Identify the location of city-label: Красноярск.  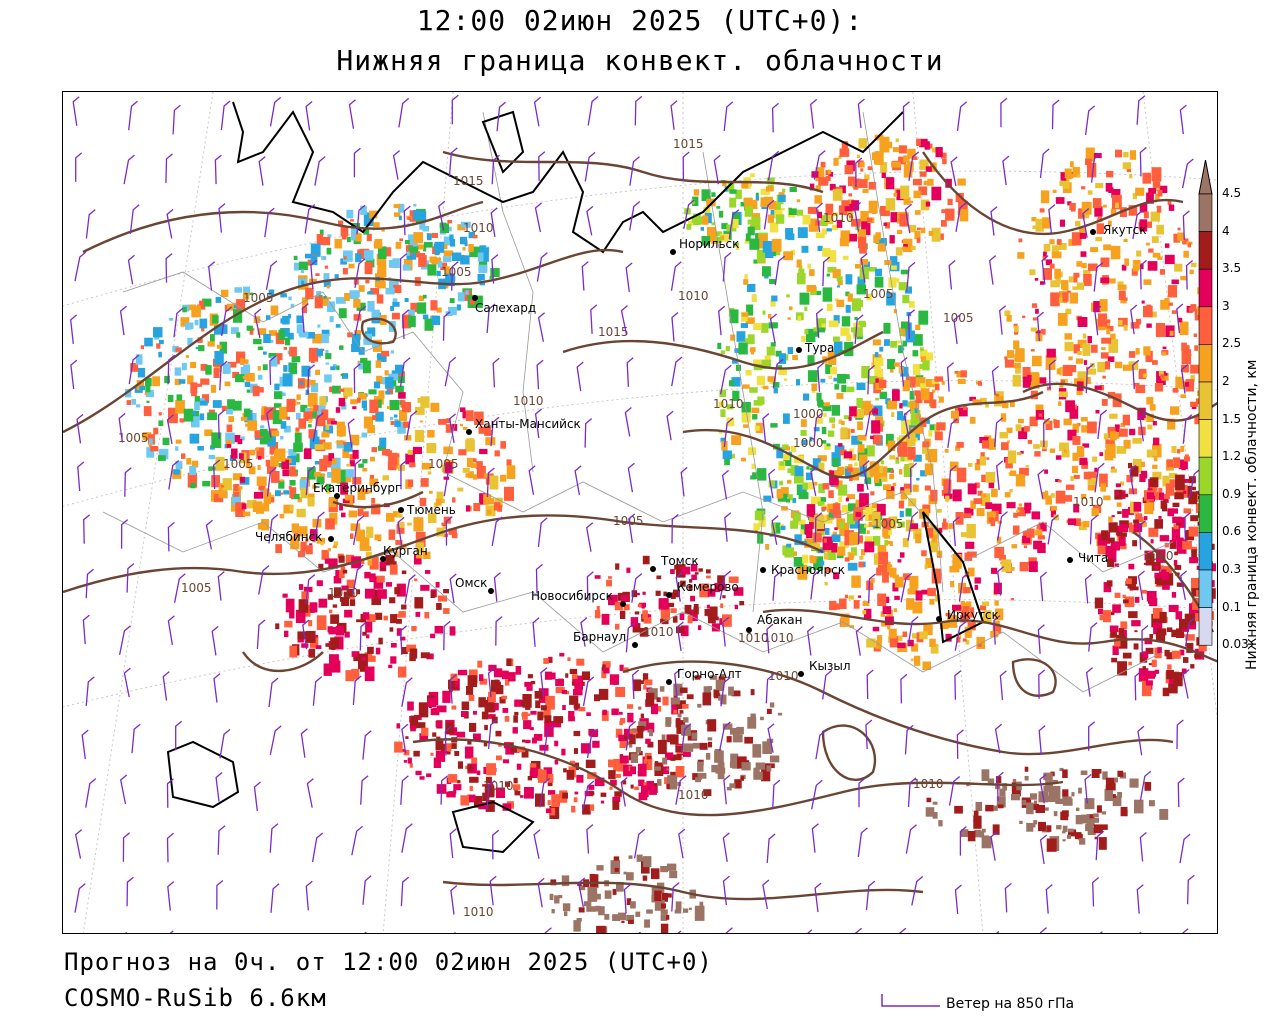
(808, 570).